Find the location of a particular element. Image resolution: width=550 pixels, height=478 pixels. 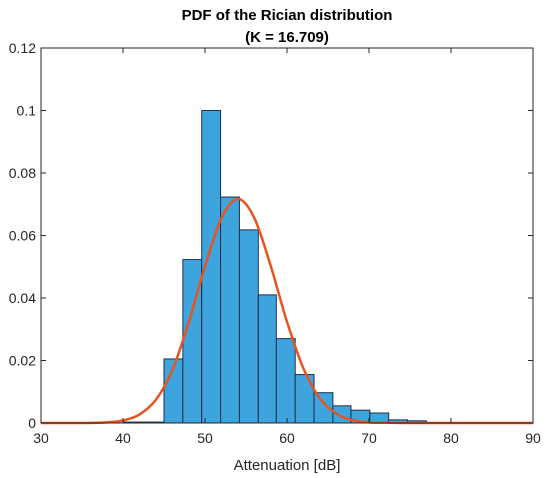

y-tick-label: 0.12 is located at coordinates (22, 48).